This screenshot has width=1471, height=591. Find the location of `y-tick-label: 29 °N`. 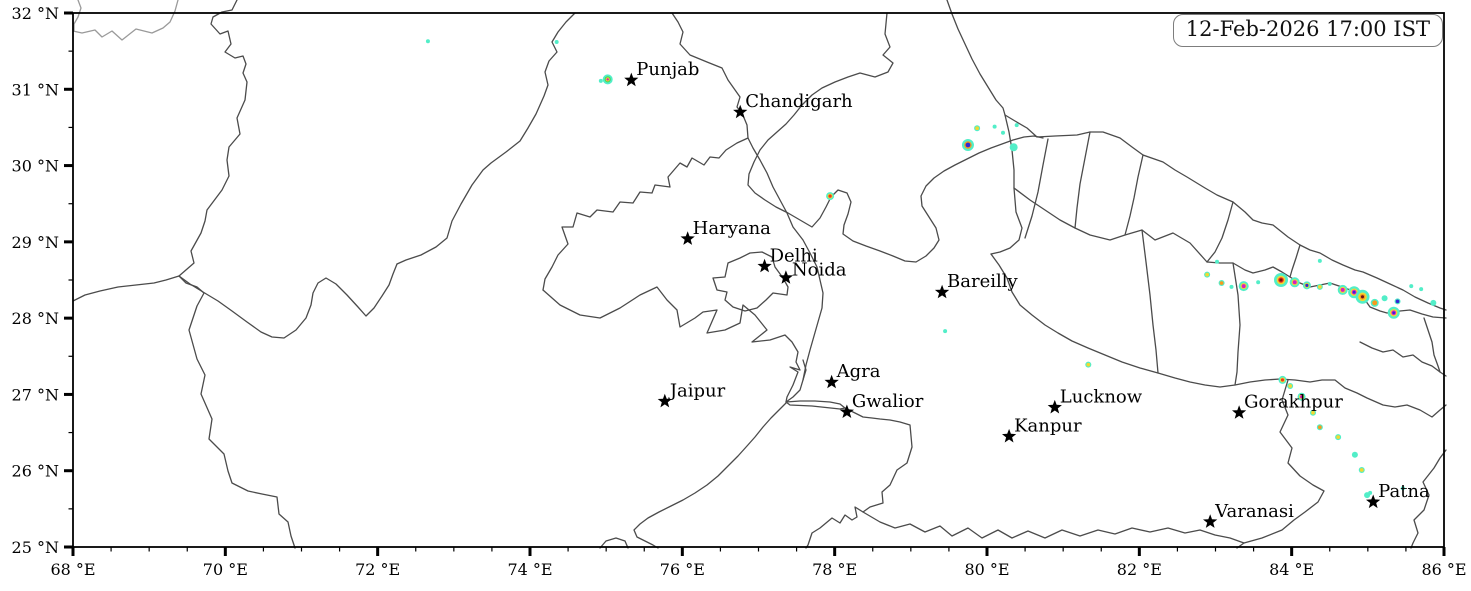

y-tick-label: 29 °N is located at coordinates (35, 242).